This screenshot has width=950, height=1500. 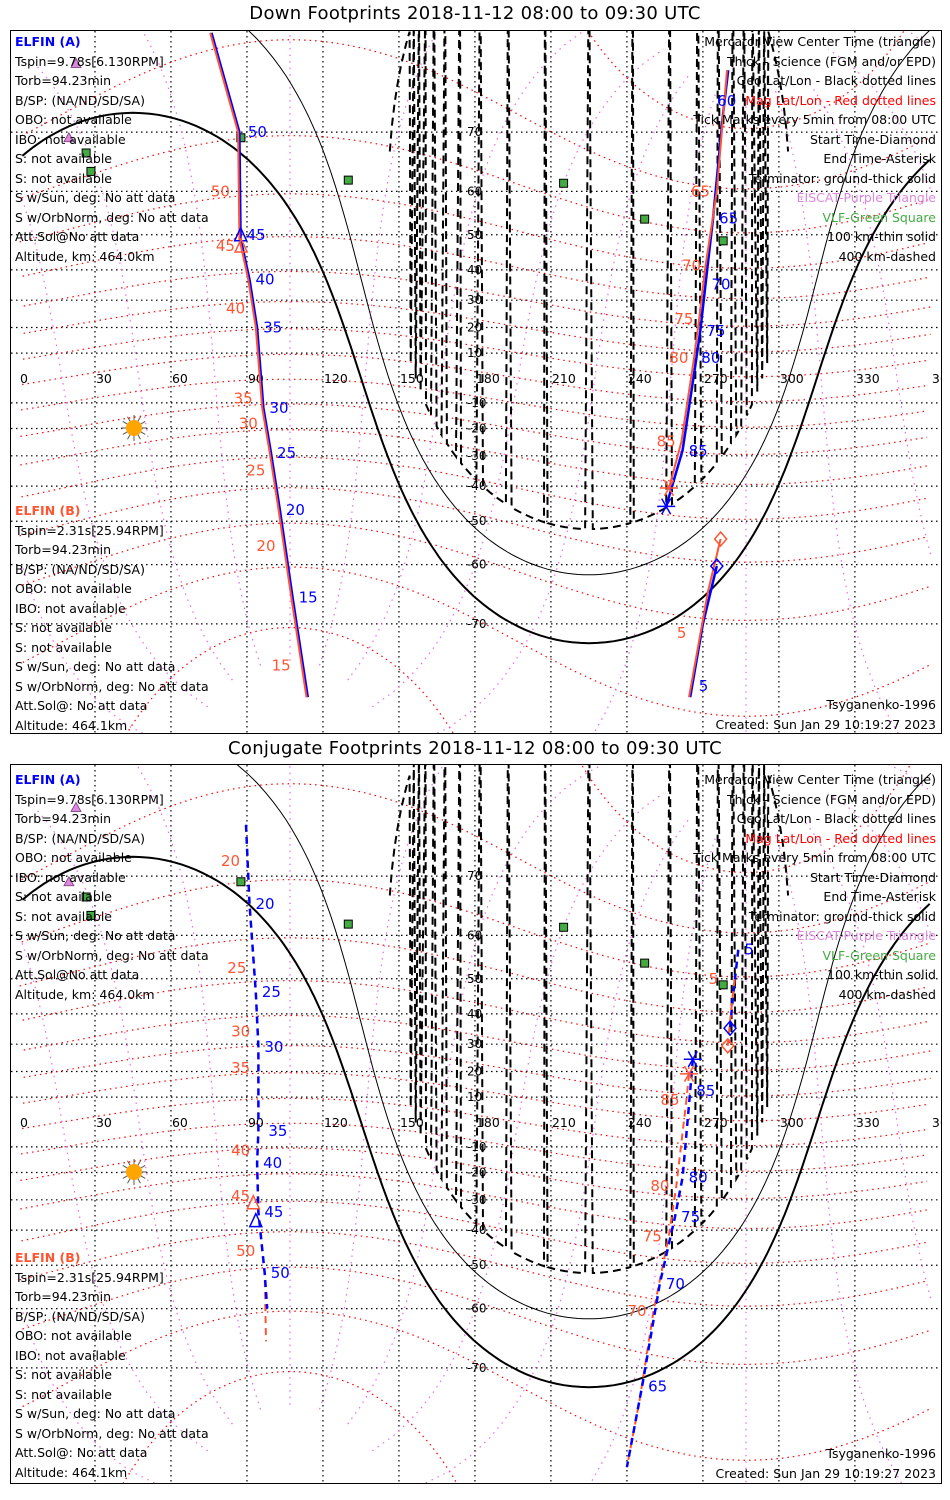 What do you see at coordinates (881, 974) in the screenshot?
I see `legend-item: 100 km-thin solid` at bounding box center [881, 974].